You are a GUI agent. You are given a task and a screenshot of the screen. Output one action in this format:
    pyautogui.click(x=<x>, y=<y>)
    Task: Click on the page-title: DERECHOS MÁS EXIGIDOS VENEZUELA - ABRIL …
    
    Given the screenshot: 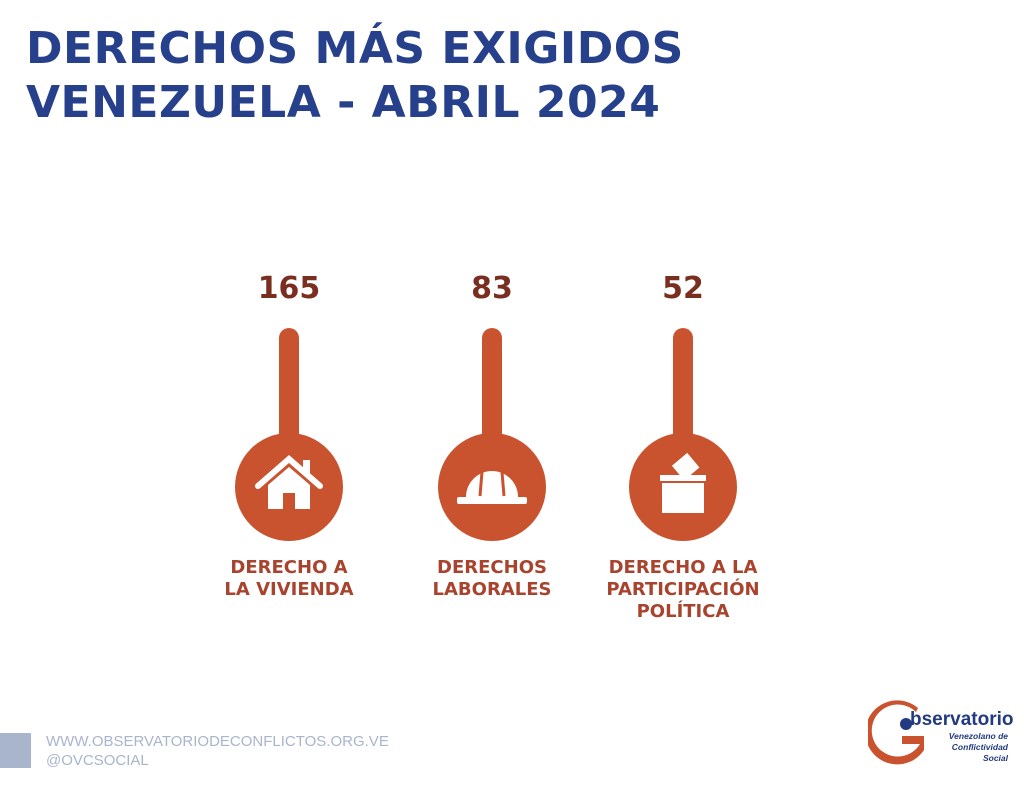 What is the action you would take?
    pyautogui.click(x=355, y=76)
    